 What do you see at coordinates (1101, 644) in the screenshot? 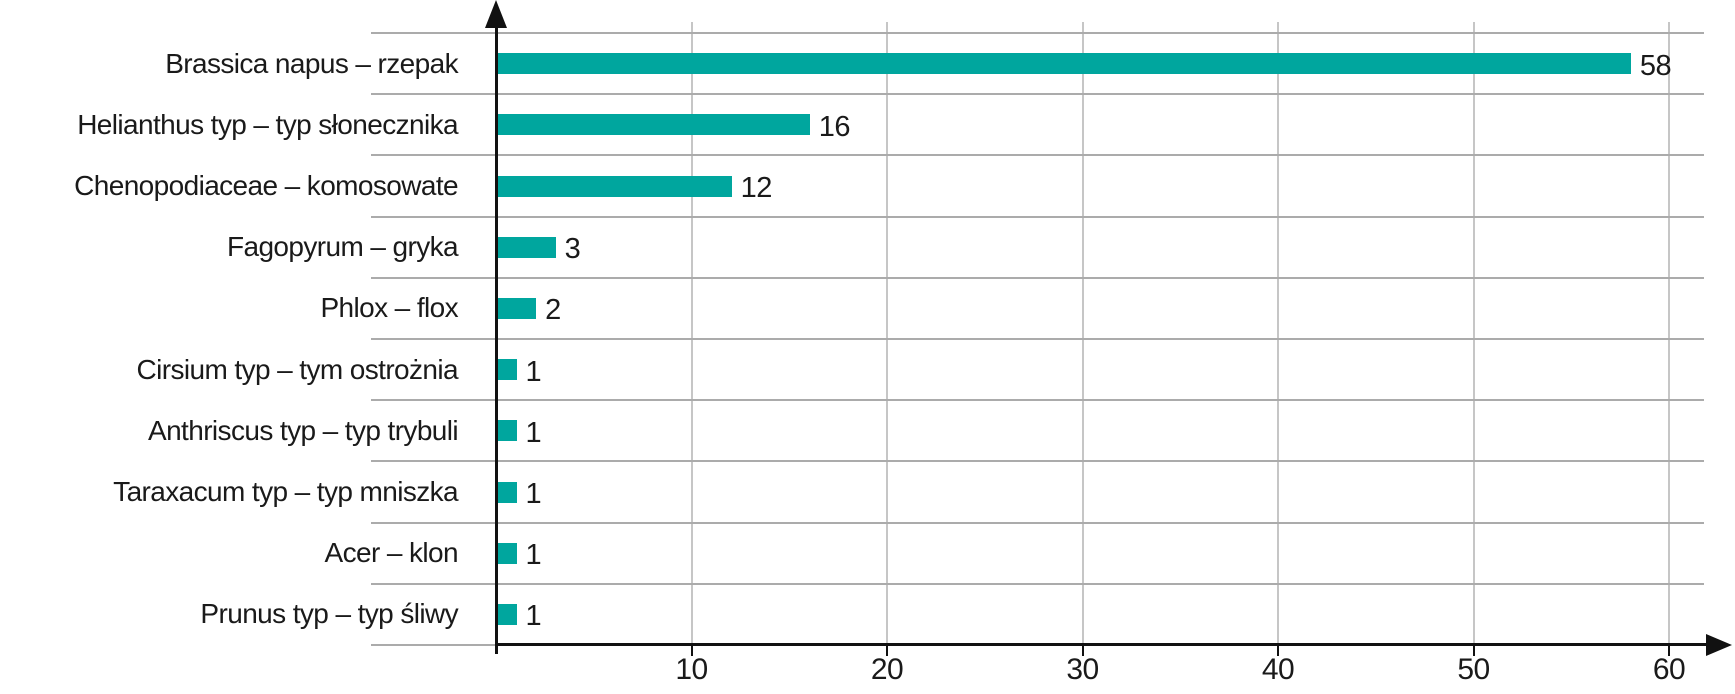
I see `x-axis-line` at bounding box center [1101, 644].